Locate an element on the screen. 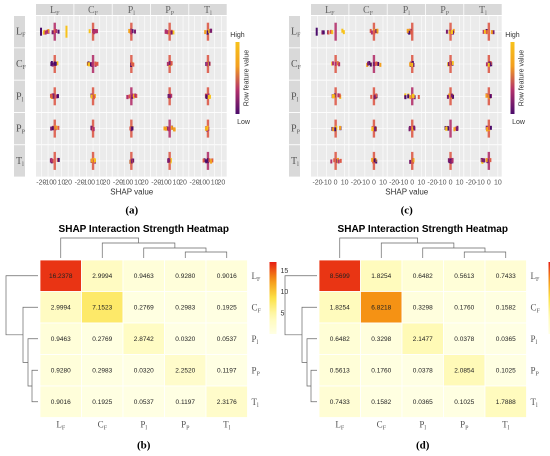 Image resolution: width=550 pixels, height=456 pixels. cell-value-label: 0.7433 is located at coordinates (506, 276).